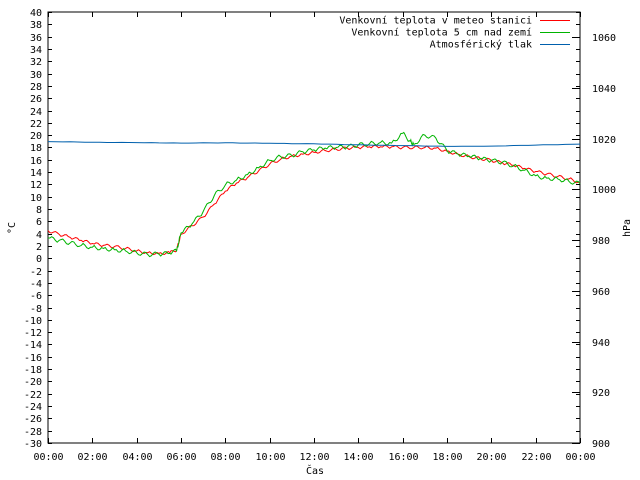 This screenshot has width=640, height=480. I want to click on y-tick-label: -28, so click(33, 432).